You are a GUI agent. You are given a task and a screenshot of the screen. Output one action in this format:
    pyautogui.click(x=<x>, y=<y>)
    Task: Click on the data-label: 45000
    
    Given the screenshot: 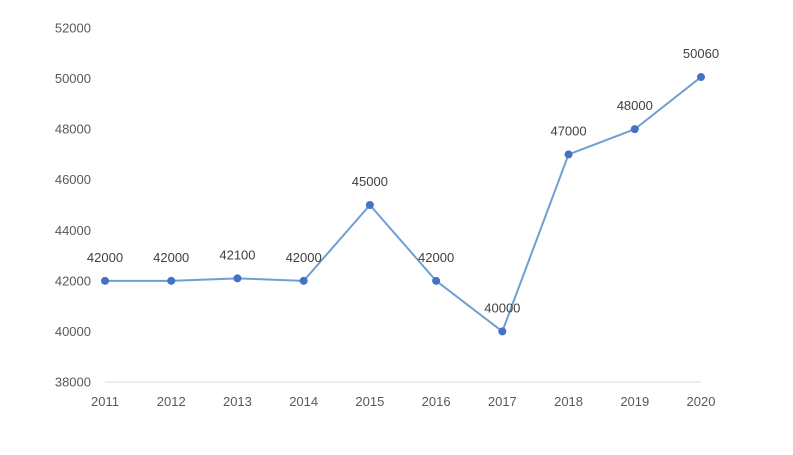 What is the action you would take?
    pyautogui.click(x=370, y=181)
    